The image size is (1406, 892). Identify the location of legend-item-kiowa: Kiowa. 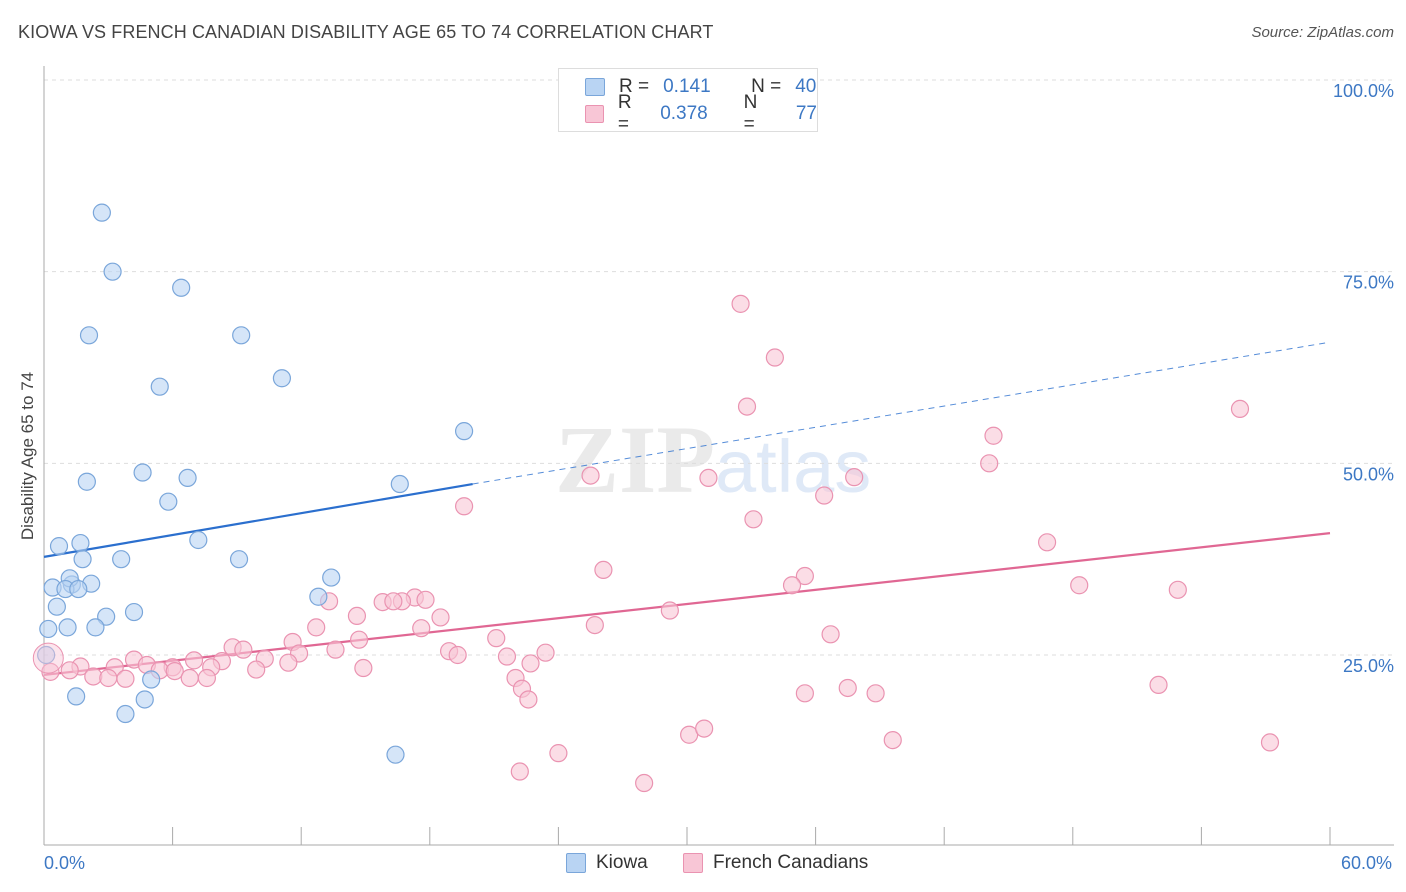
(607, 863).